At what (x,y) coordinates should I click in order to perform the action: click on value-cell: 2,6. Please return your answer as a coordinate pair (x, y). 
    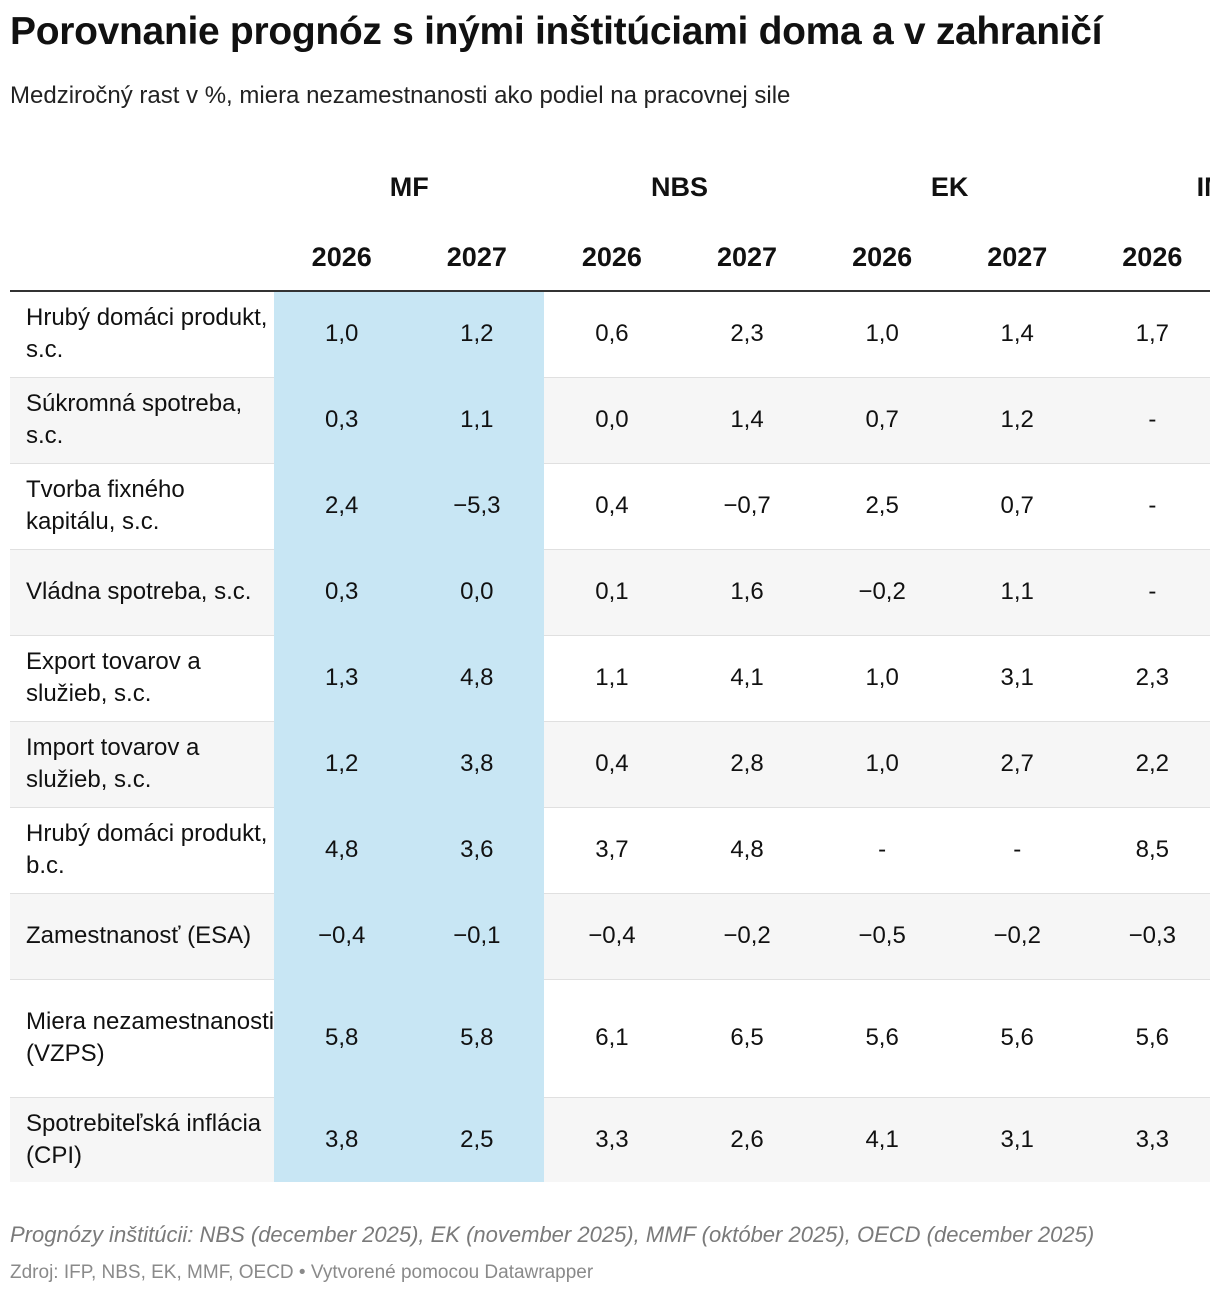
    Looking at the image, I should click on (747, 1139).